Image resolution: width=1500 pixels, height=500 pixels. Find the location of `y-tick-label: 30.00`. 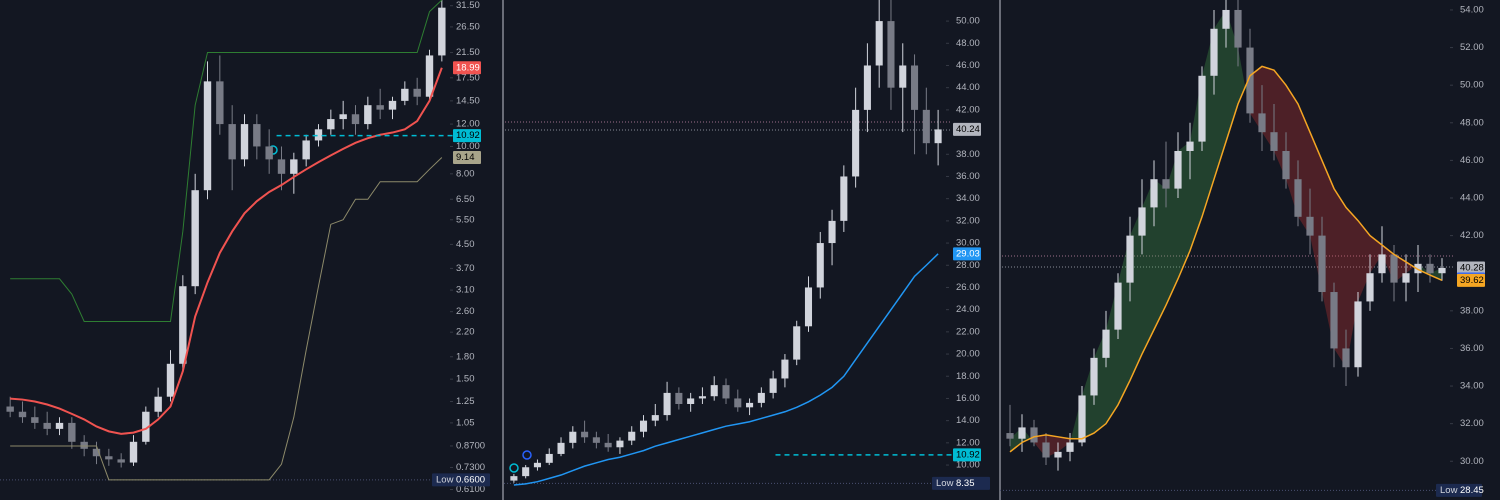

y-tick-label: 30.00 is located at coordinates (1472, 461).